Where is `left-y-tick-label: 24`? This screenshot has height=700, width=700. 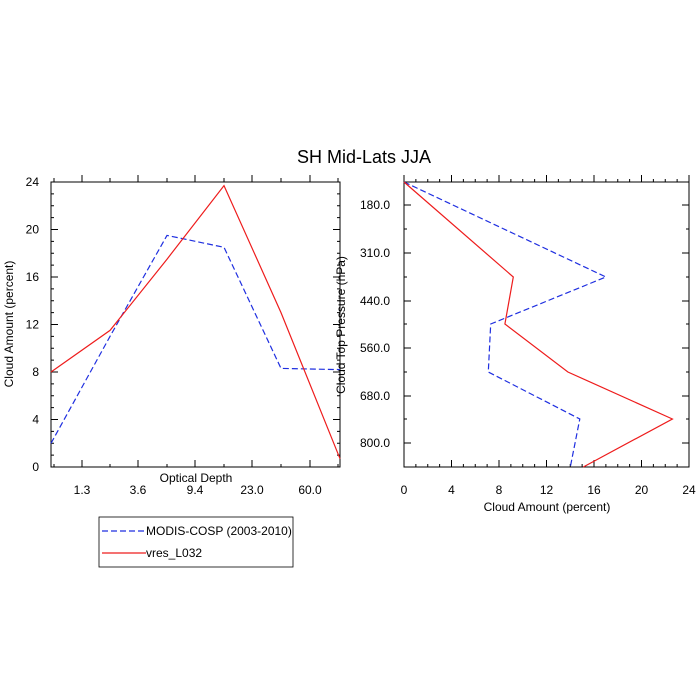
left-y-tick-label: 24 is located at coordinates (33, 182).